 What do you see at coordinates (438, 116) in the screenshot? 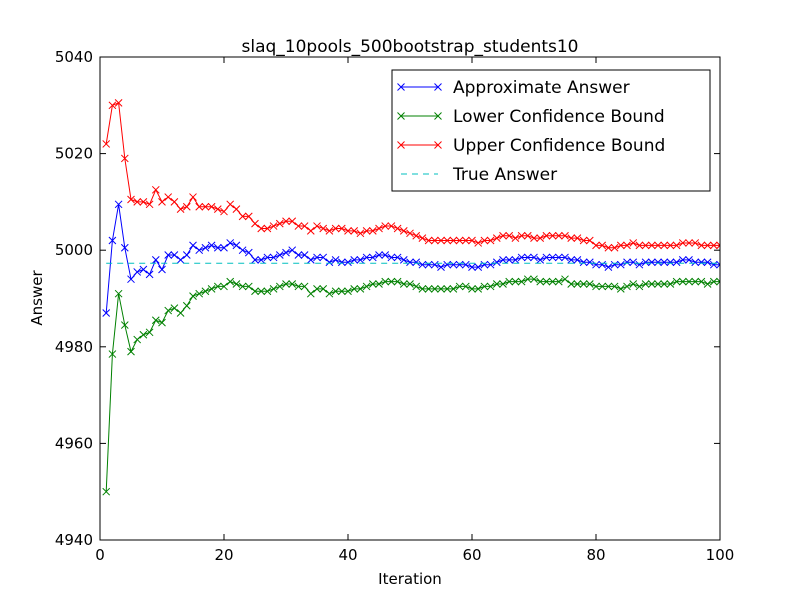
I see `legend-marker-1-b` at bounding box center [438, 116].